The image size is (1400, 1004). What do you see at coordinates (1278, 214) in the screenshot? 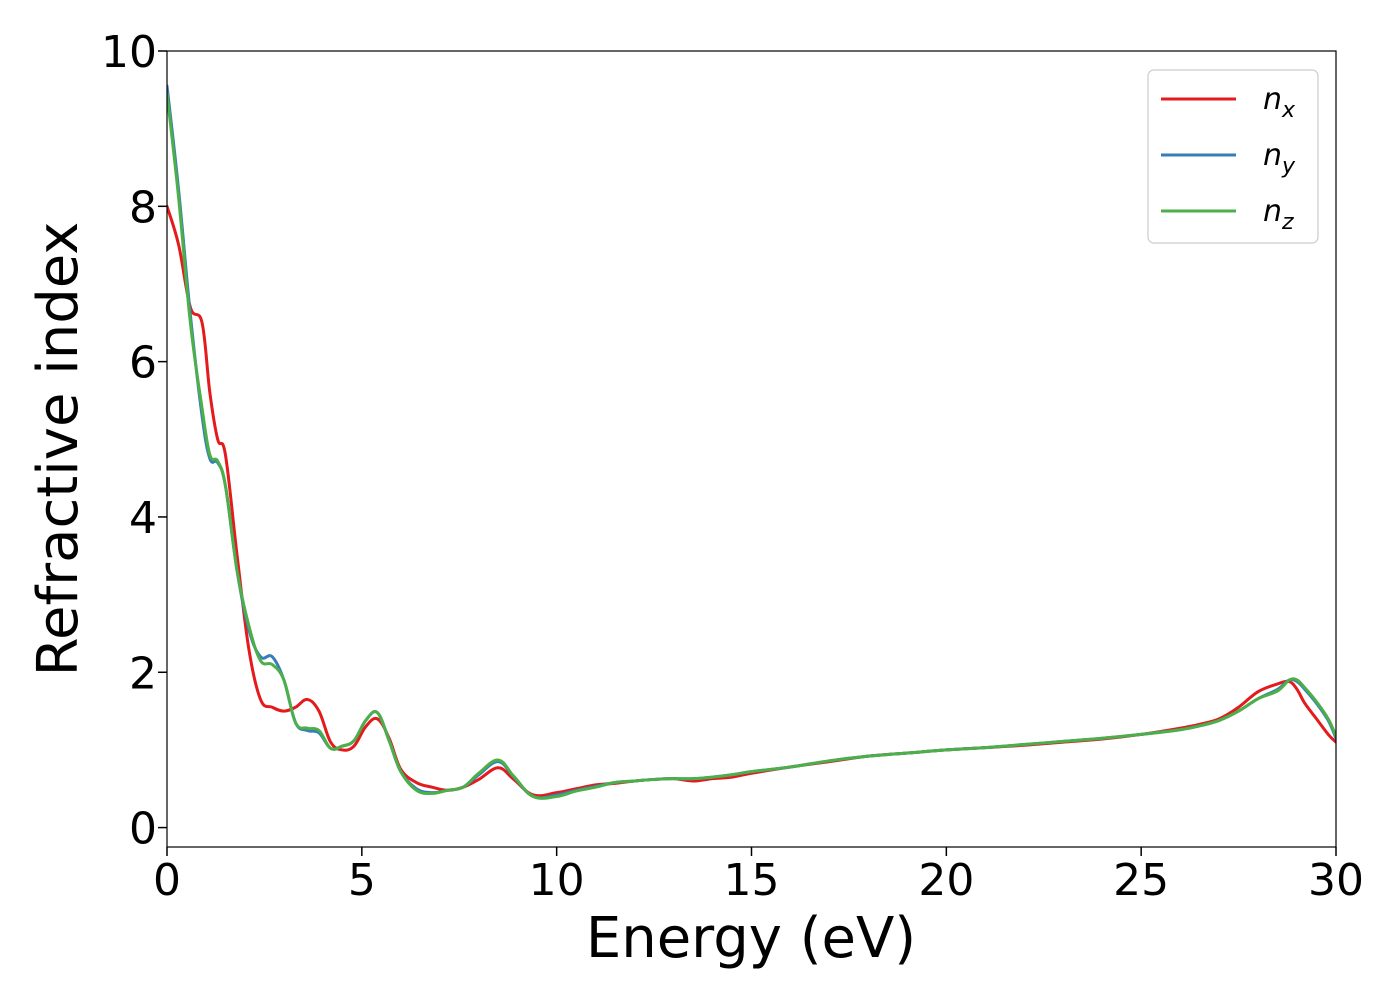
I see `legend-label-z: nz` at bounding box center [1278, 214].